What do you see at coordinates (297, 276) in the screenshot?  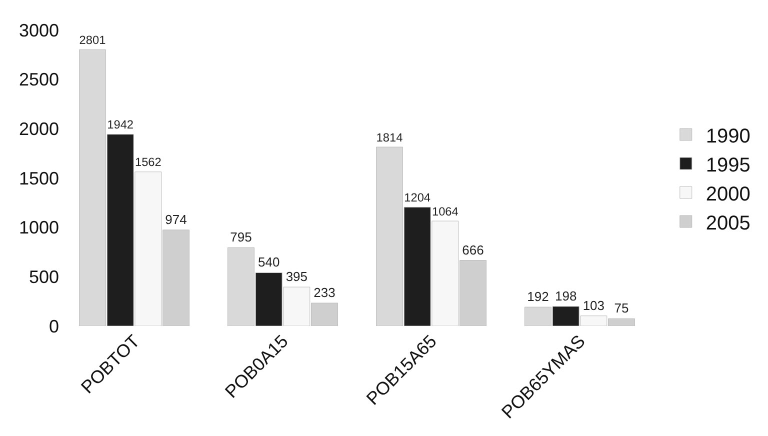 I see `data-label: 395` at bounding box center [297, 276].